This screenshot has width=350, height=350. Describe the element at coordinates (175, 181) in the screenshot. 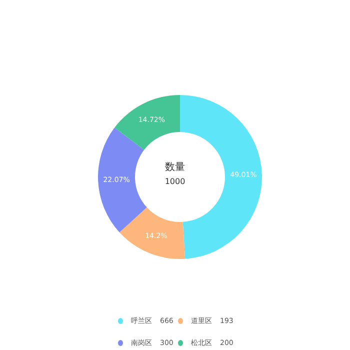

I see `text: 1000` at that location.